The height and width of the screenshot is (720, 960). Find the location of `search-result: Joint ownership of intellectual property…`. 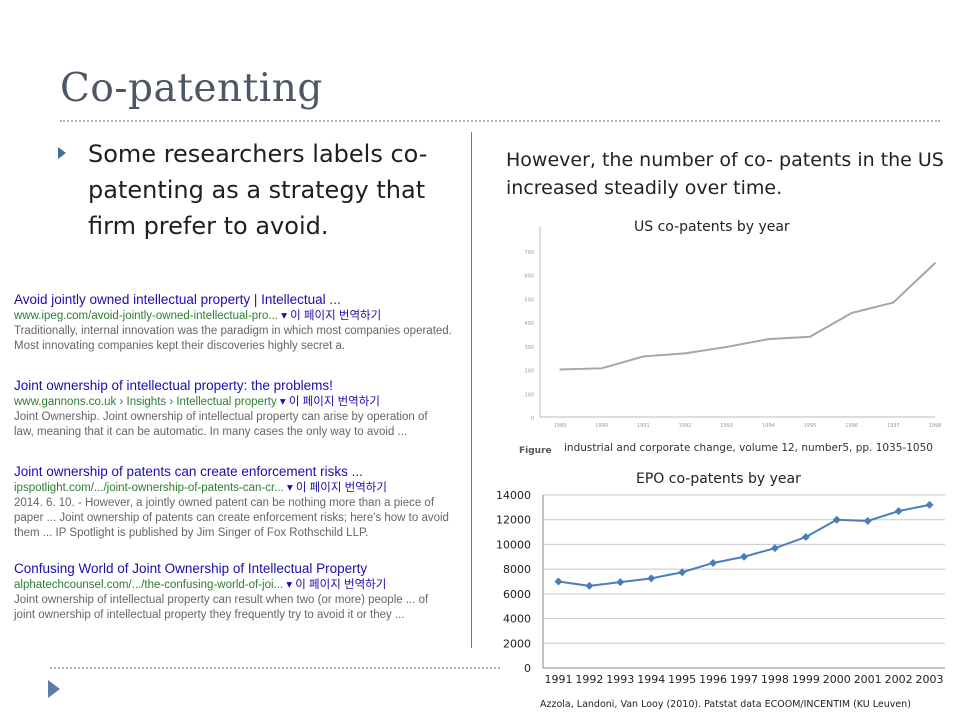

search-result: Joint ownership of intellectual property… is located at coordinates (221, 408).